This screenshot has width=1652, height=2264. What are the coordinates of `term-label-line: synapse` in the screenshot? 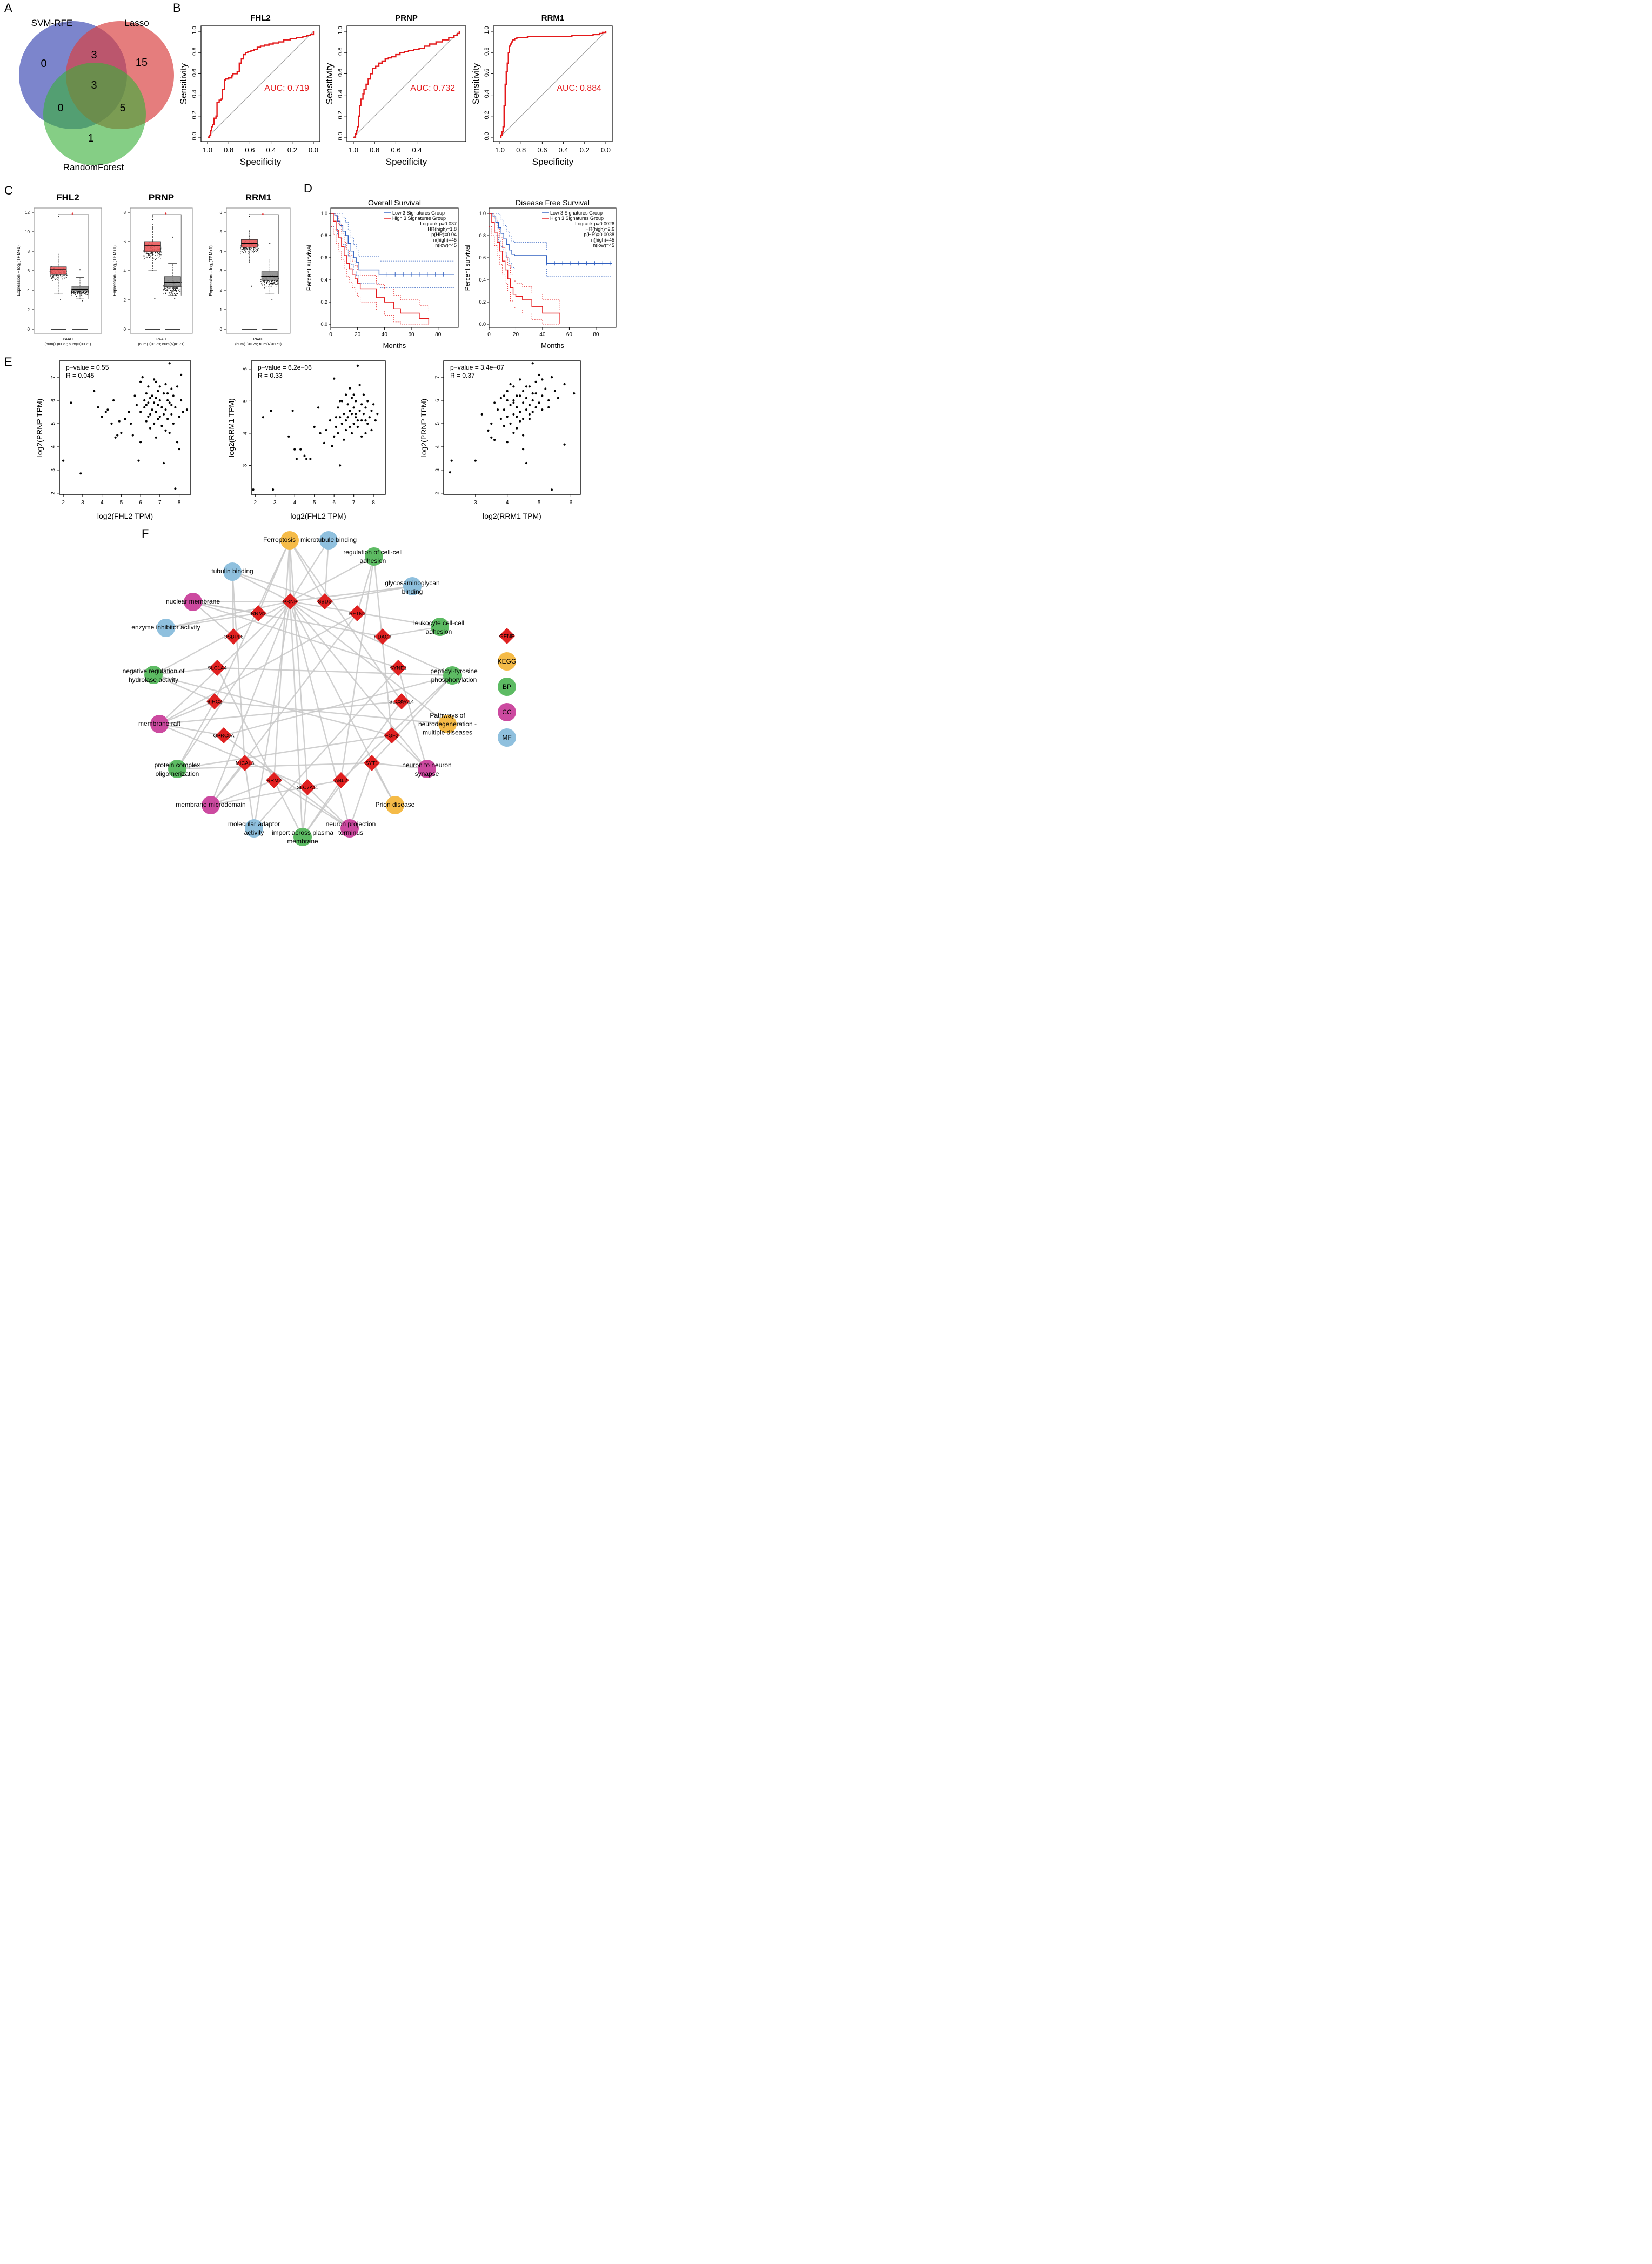 It's located at (427, 774).